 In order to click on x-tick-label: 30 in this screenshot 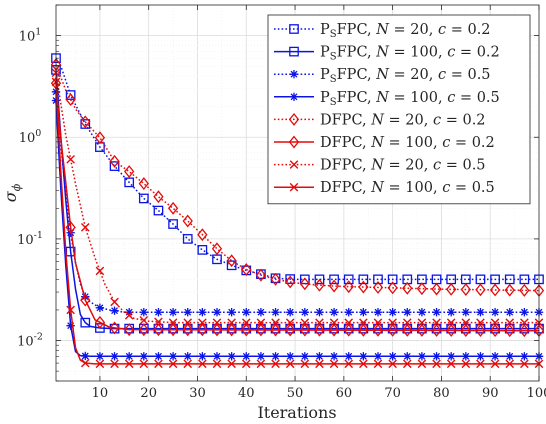, I will do `click(197, 393)`.